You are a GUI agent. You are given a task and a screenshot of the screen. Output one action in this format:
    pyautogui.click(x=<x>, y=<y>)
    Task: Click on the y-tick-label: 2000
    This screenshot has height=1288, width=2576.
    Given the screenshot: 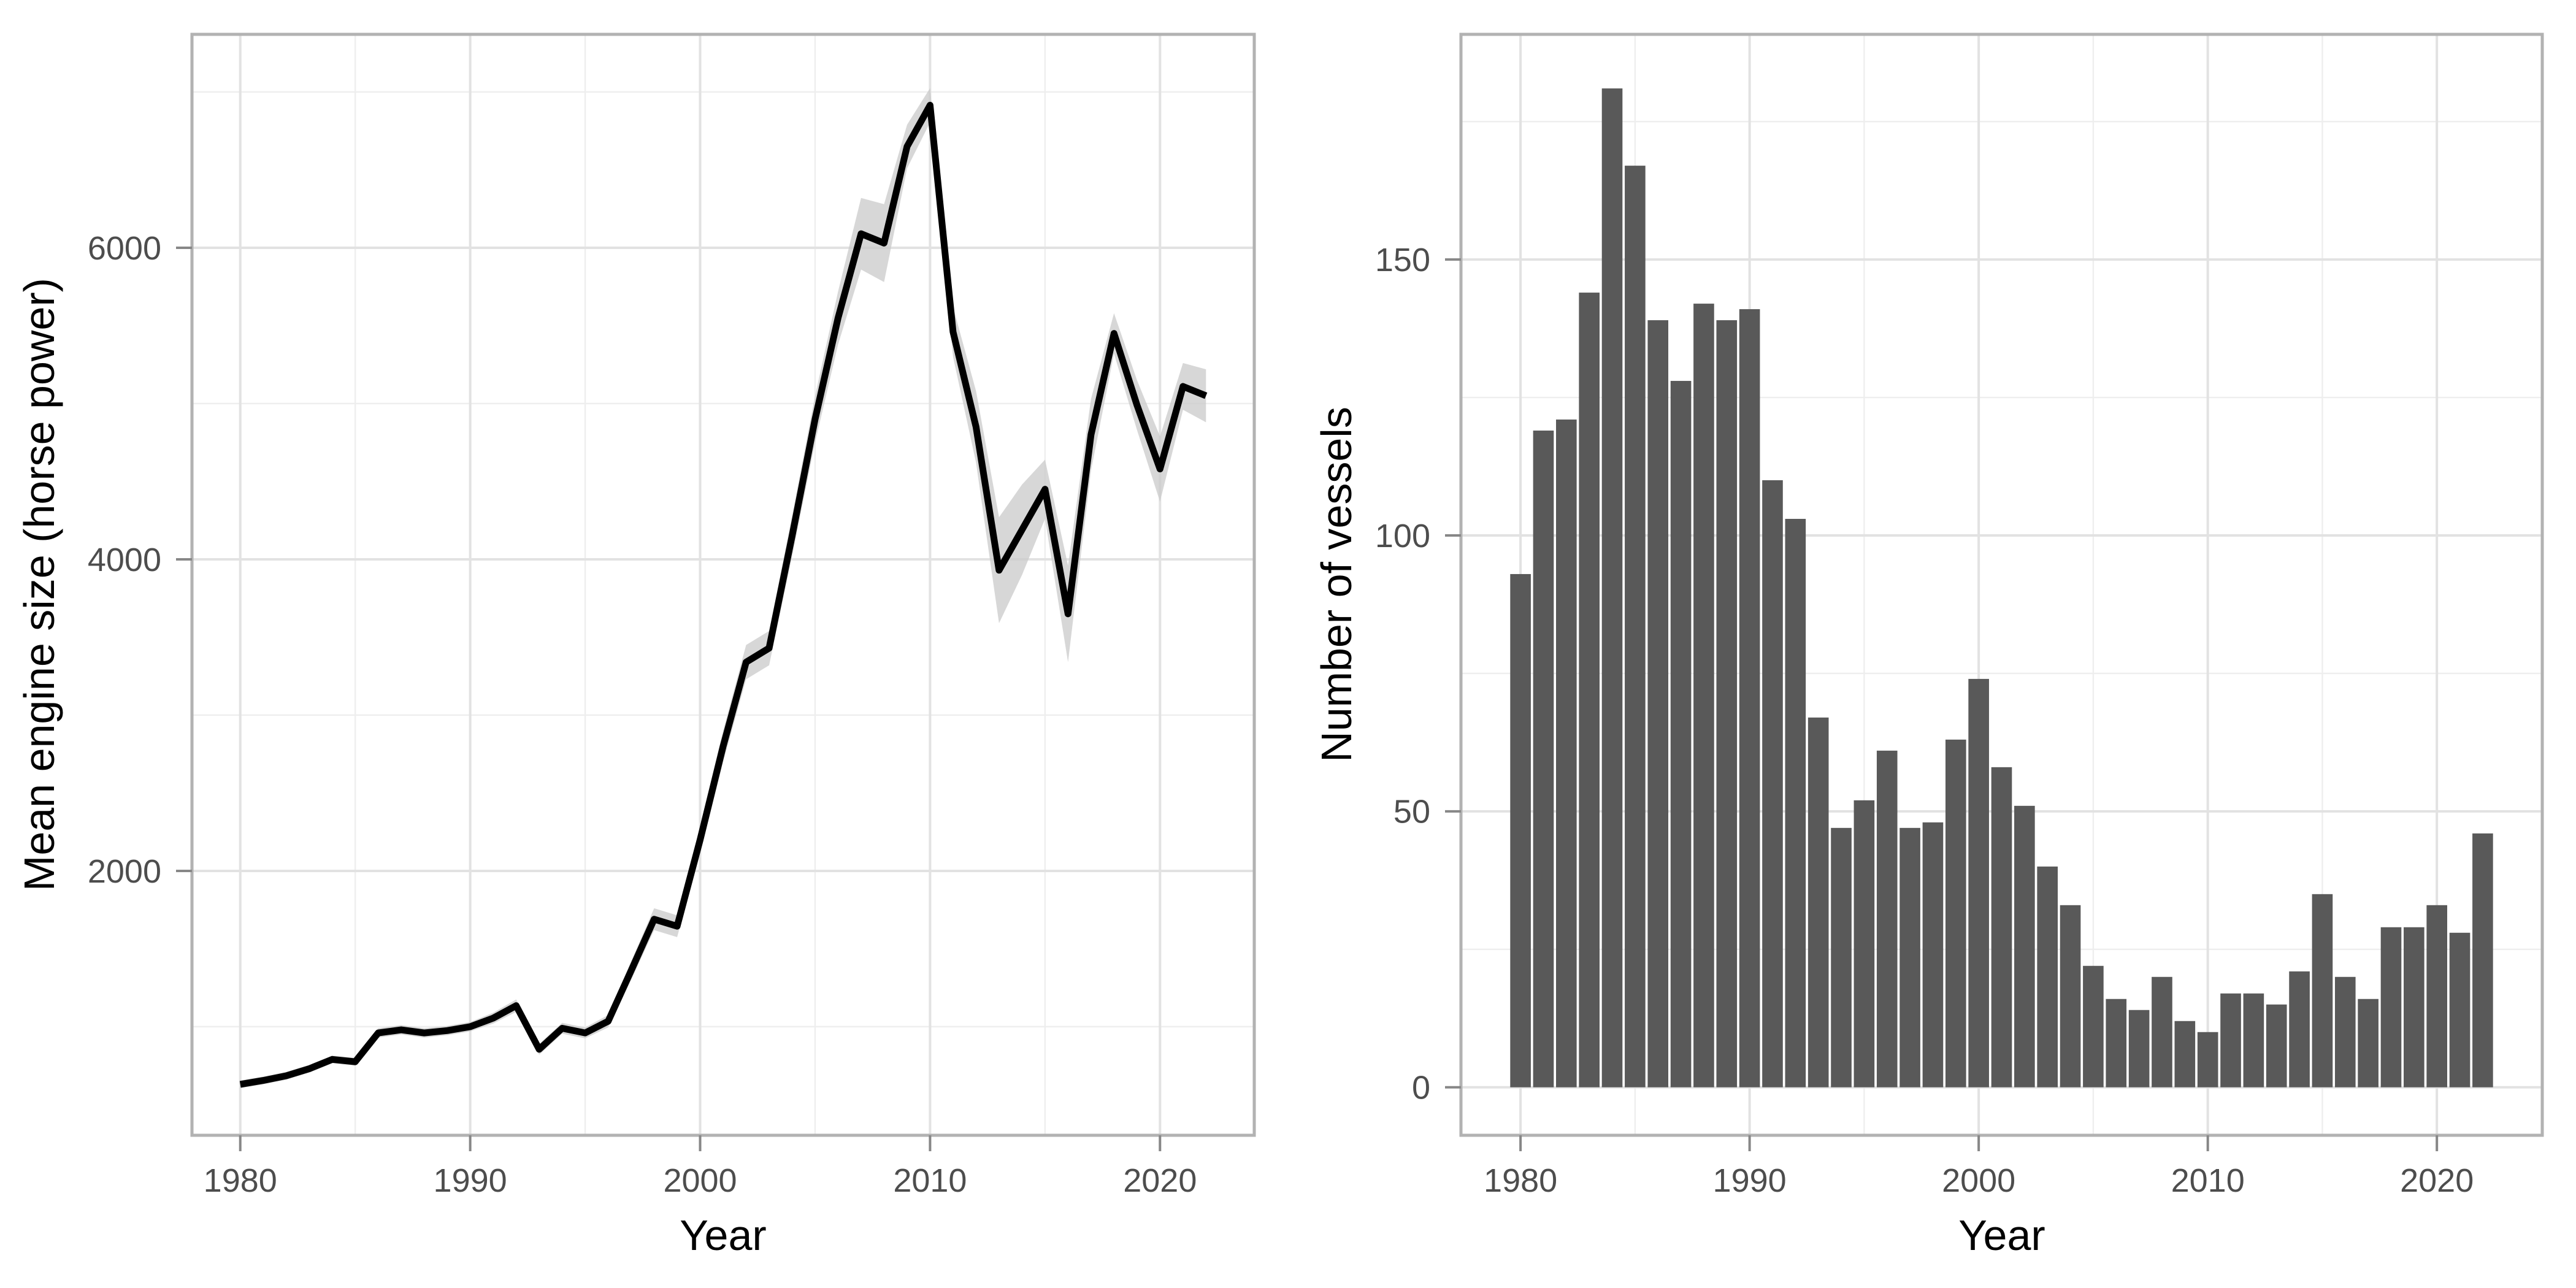 What is the action you would take?
    pyautogui.click(x=124, y=871)
    